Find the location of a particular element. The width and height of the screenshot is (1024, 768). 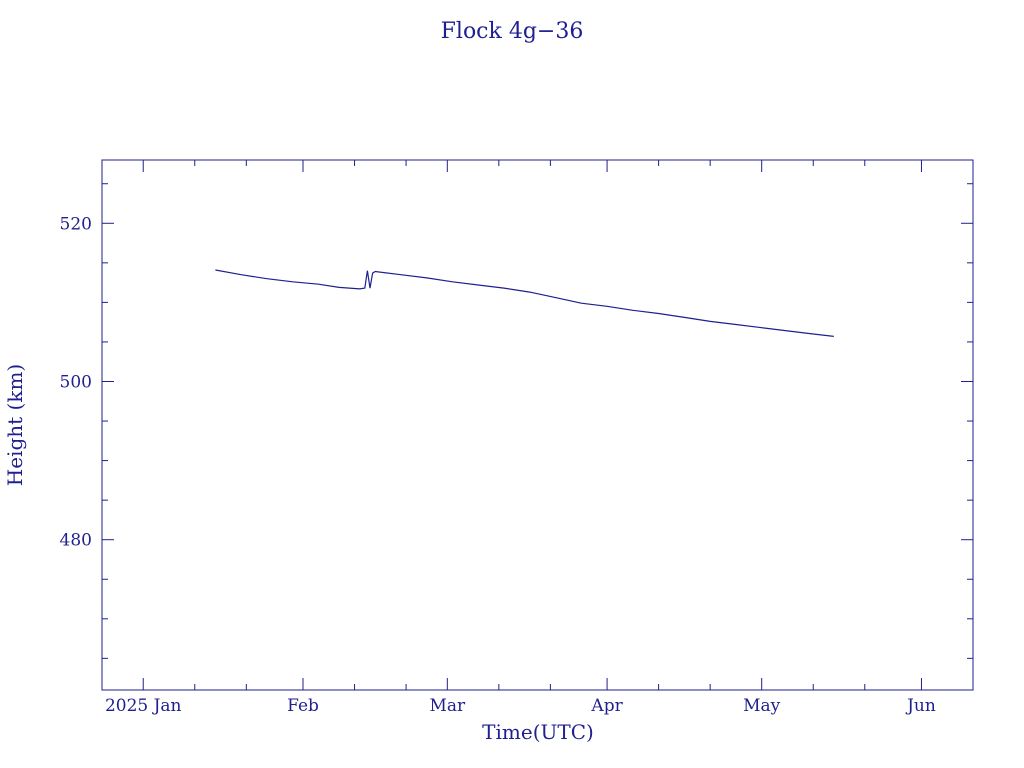

x-tick-label: Mar is located at coordinates (447, 706).